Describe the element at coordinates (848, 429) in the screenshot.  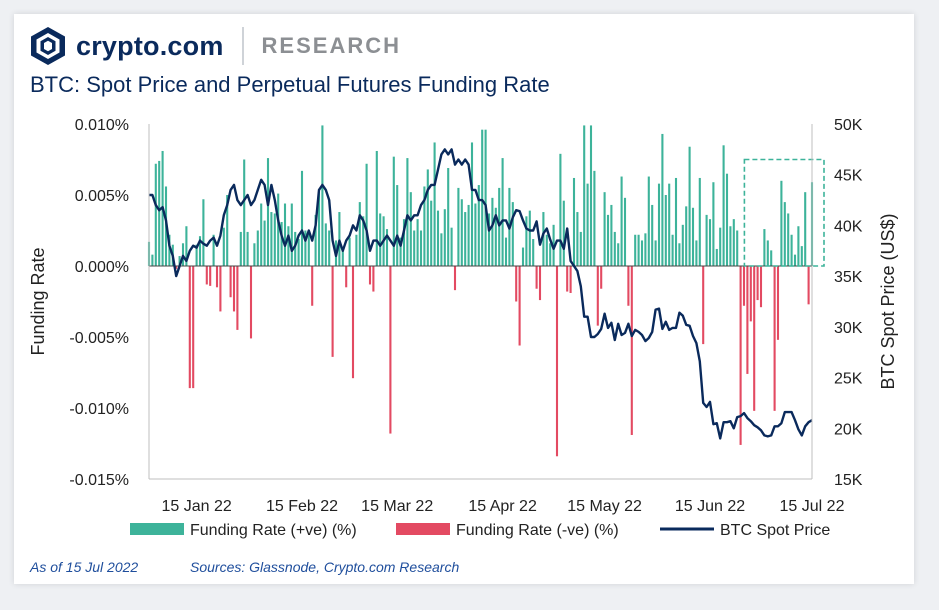
I see `y2-tick-label: 20K` at that location.